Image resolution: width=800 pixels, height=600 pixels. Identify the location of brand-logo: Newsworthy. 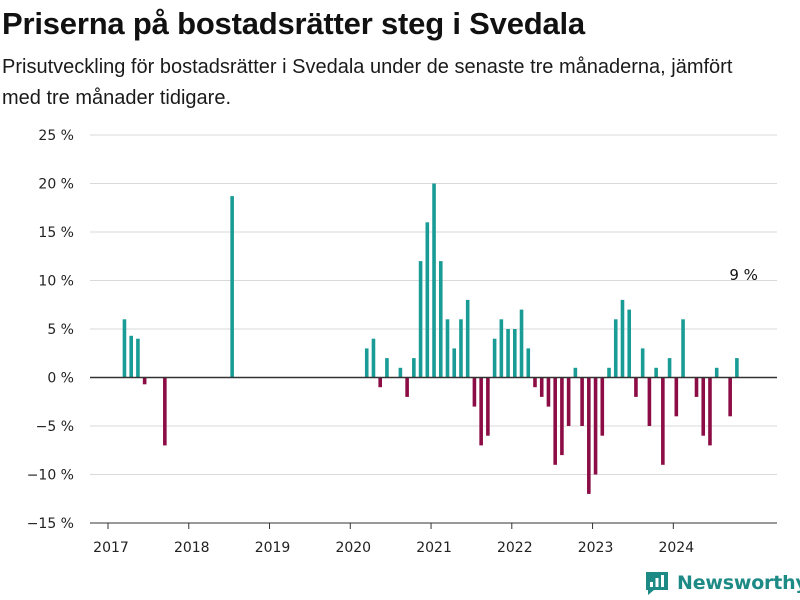
(722, 583).